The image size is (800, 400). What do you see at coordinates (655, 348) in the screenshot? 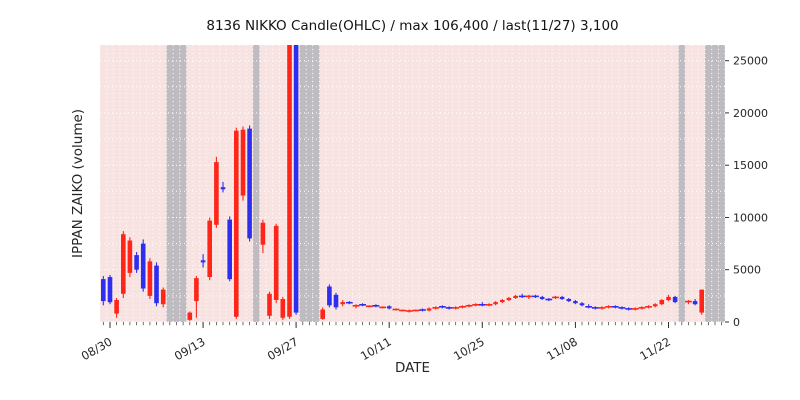
I see `x-tick-label: 11/22` at bounding box center [655, 348].